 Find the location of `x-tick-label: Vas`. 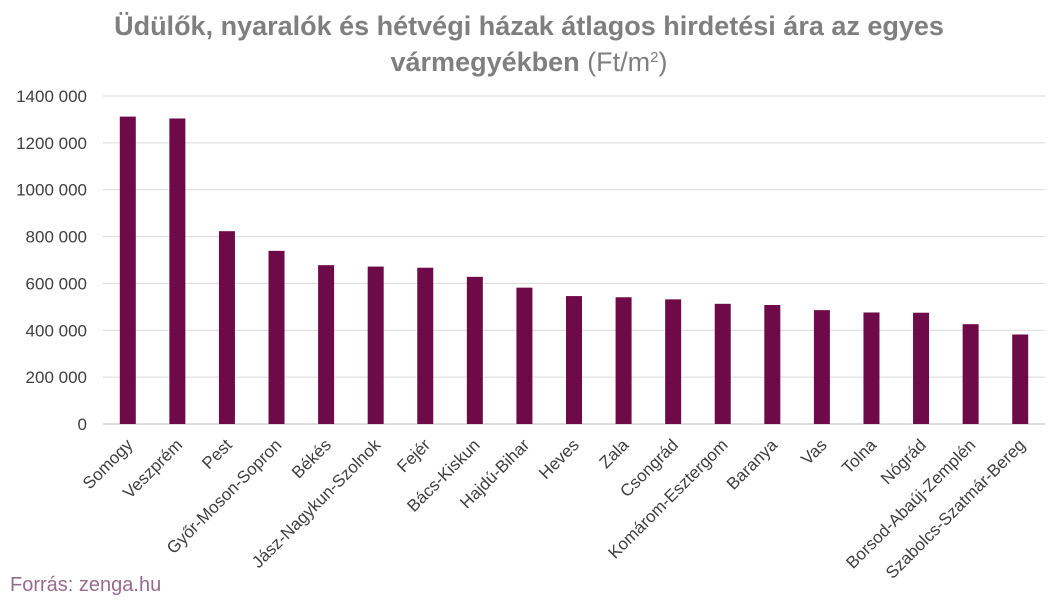

x-tick-label: Vas is located at coordinates (813, 451).